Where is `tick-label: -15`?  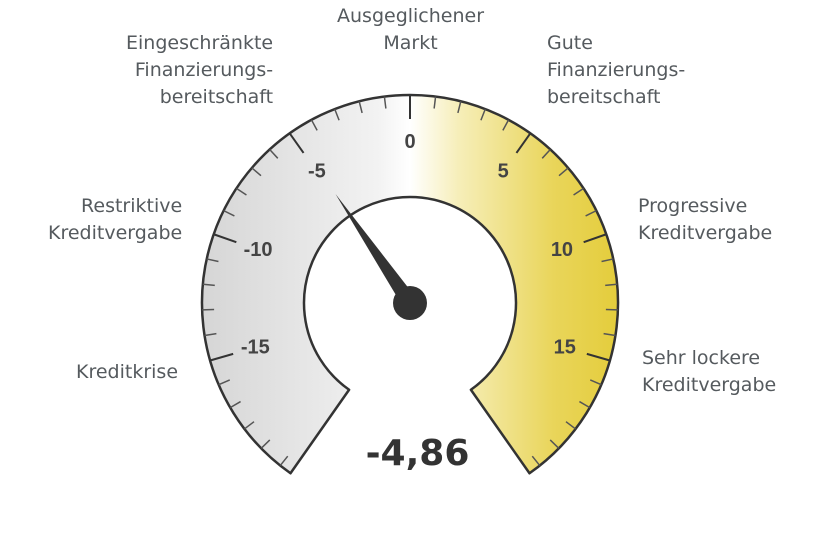
tick-label: -15 is located at coordinates (255, 348).